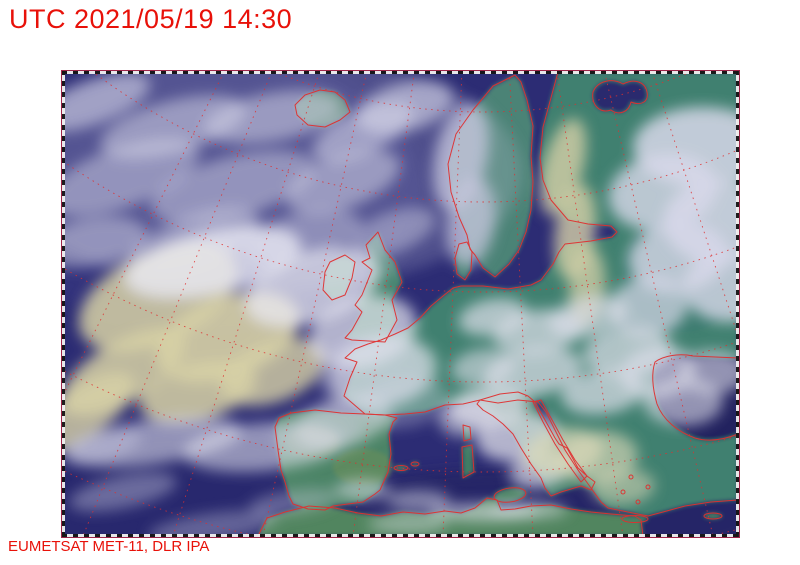 The height and width of the screenshot is (565, 800). Describe the element at coordinates (151, 19) in the screenshot. I see `timestamp-title: UTC 2021/05/19 14:30` at that location.